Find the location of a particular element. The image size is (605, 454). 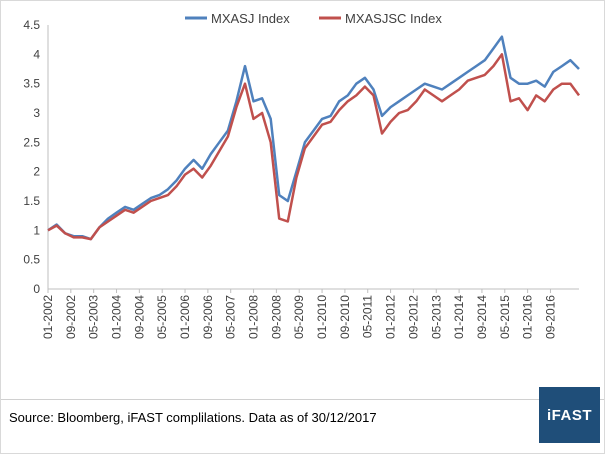

x-tick-label: 05-2009 is located at coordinates (299, 317).